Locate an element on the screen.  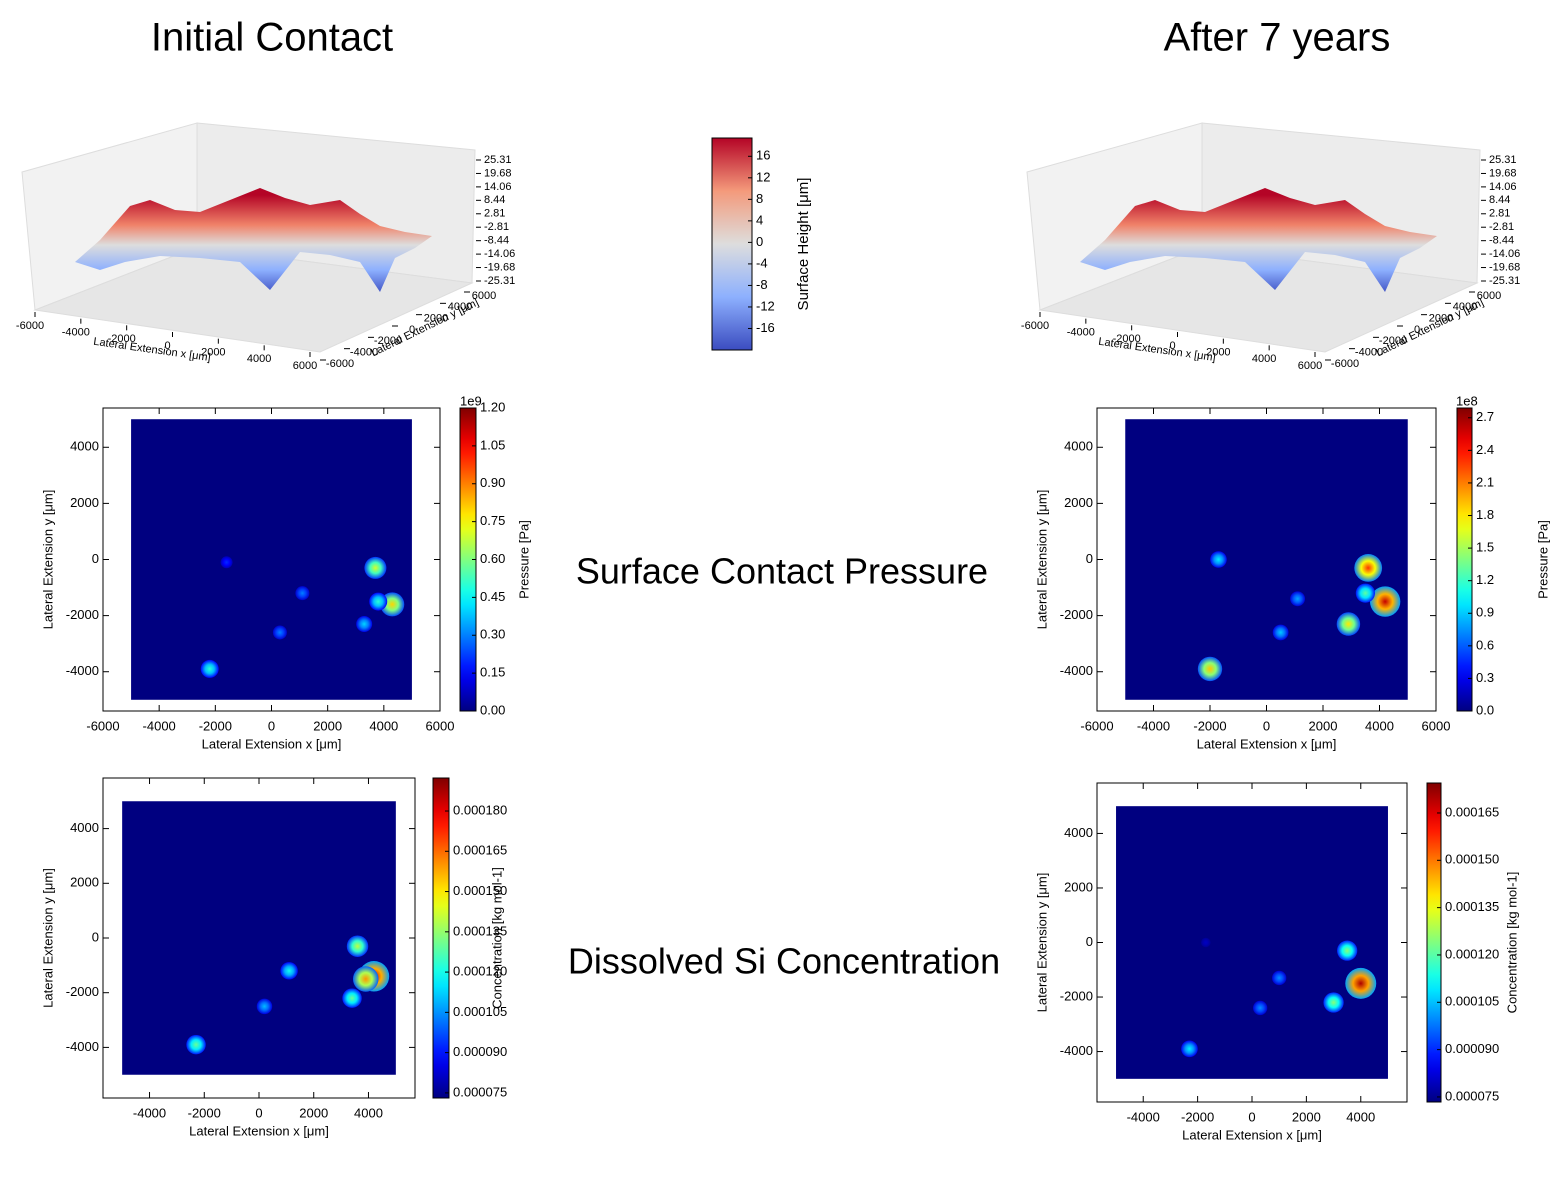
colorbar-tick-label: 0.60 is located at coordinates (492, 558).